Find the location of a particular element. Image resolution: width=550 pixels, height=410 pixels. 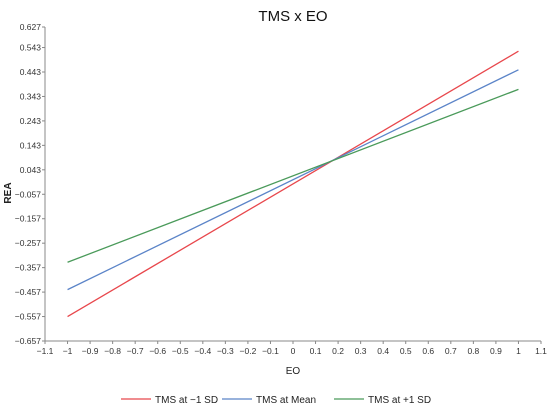

x-tick-label: −0.3 is located at coordinates (225, 351).